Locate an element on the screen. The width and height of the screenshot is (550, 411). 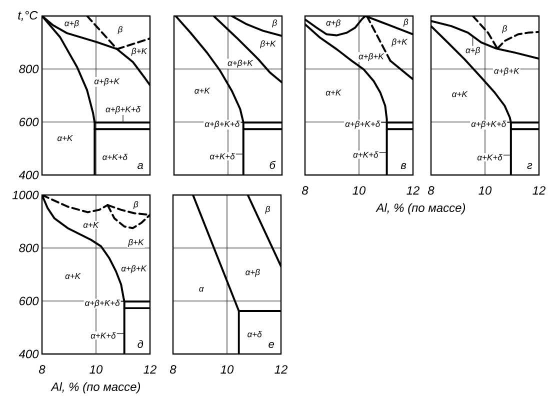
text: е is located at coordinates (271, 345).